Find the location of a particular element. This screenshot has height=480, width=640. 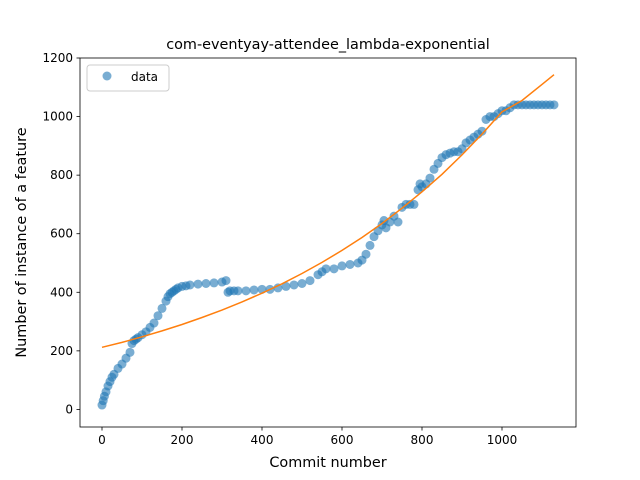

legend-marker is located at coordinates (107, 76).